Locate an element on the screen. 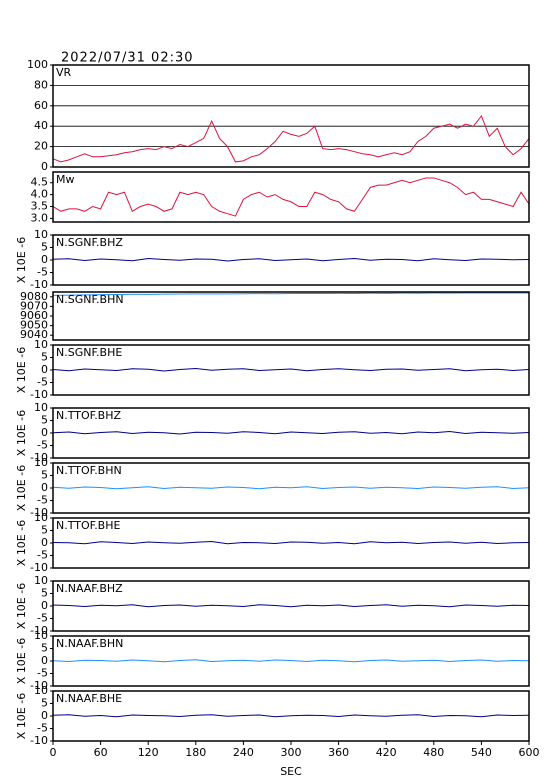 Image resolution: width=554 pixels, height=781 pixels. panel-label: N.NAAF.BHE is located at coordinates (89, 698).